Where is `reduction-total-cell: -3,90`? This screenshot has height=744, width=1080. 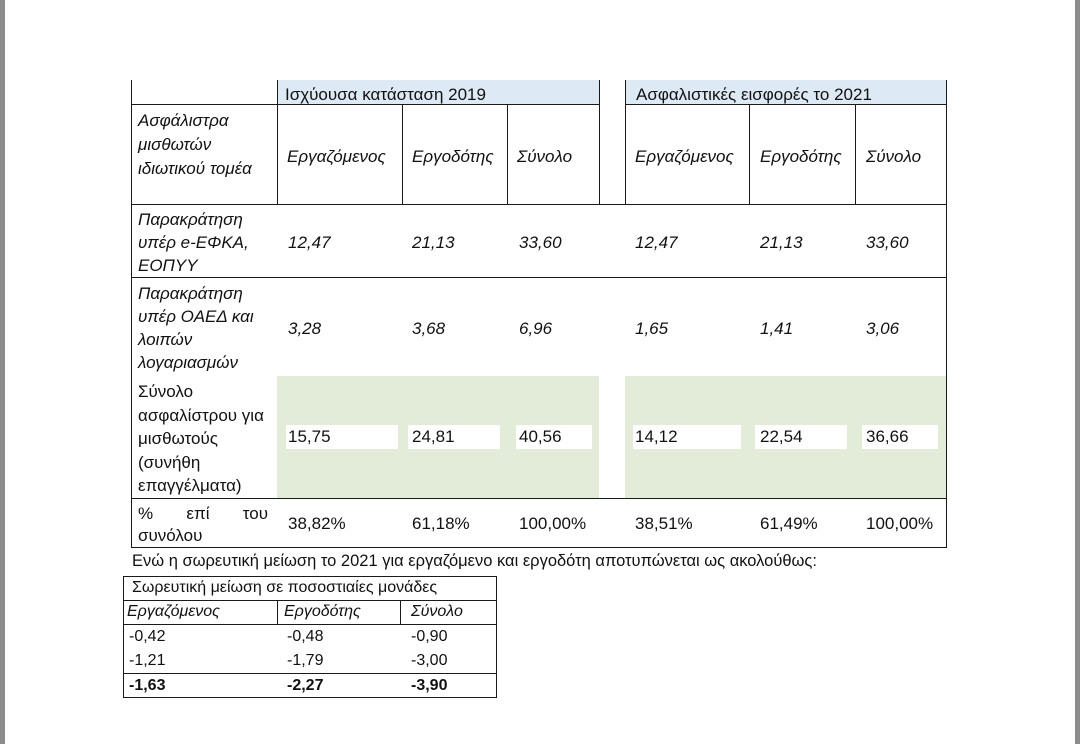
reduction-total-cell: -3,90 is located at coordinates (429, 685).